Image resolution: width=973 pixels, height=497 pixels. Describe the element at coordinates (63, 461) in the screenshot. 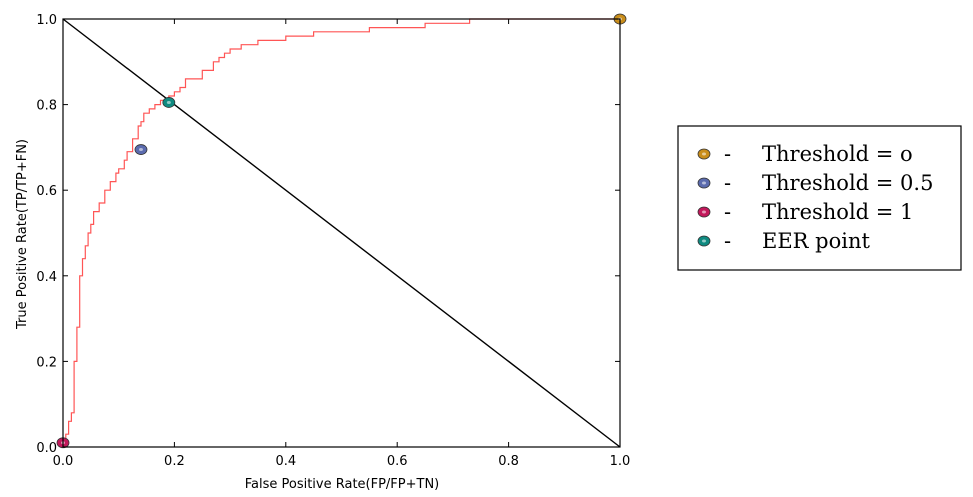

I see `x-tick-label: 0.0` at that location.